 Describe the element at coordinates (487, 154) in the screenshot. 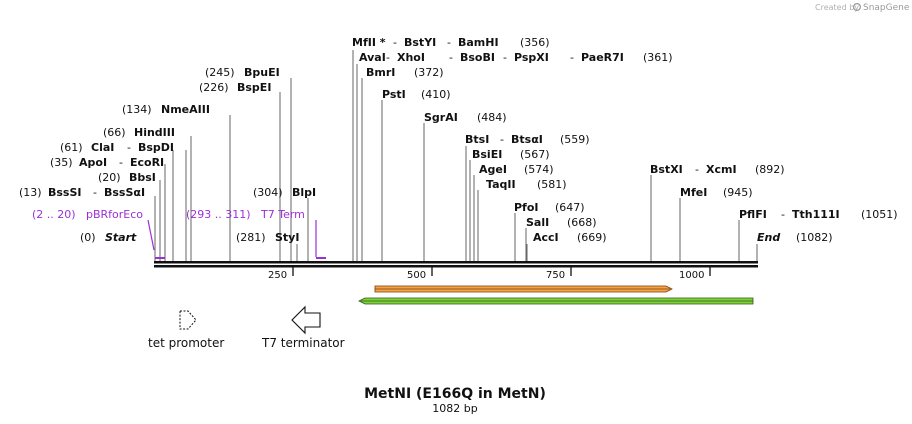

I see `svg-text: BsiEI` at that location.